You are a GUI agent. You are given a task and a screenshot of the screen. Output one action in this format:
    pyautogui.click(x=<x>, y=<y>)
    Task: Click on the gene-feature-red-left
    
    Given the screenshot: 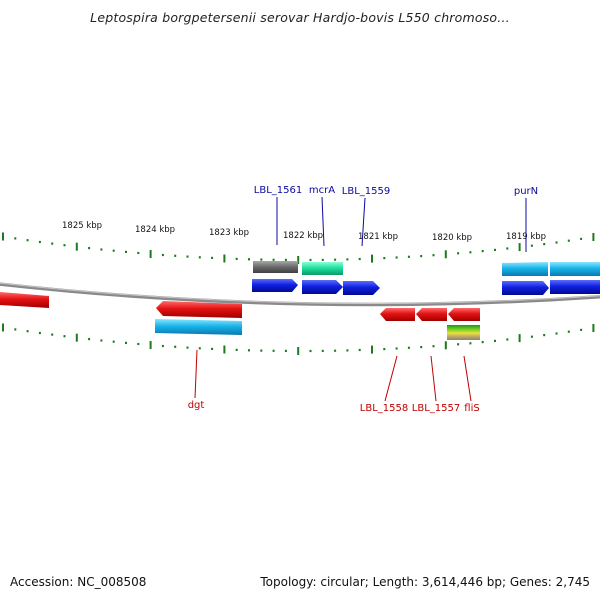 What is the action you would take?
    pyautogui.click(x=24, y=300)
    